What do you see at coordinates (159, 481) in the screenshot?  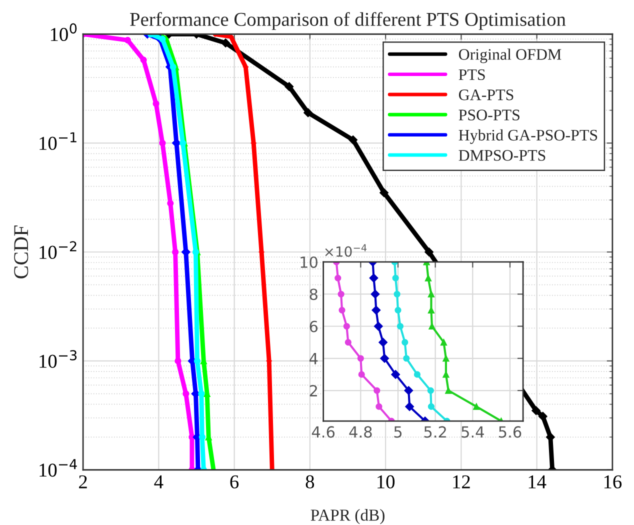 I see `x-tick-label: 4` at bounding box center [159, 481].